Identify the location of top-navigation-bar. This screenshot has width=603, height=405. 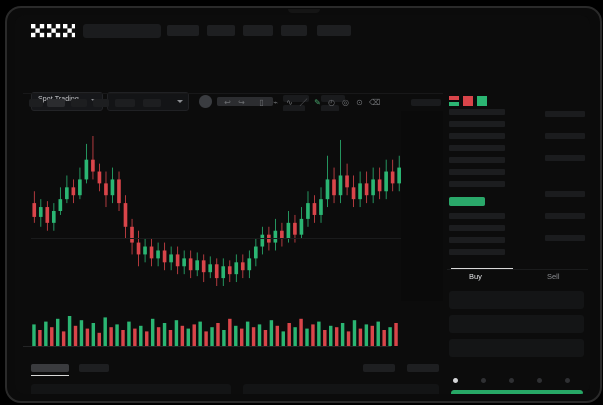
(302, 31).